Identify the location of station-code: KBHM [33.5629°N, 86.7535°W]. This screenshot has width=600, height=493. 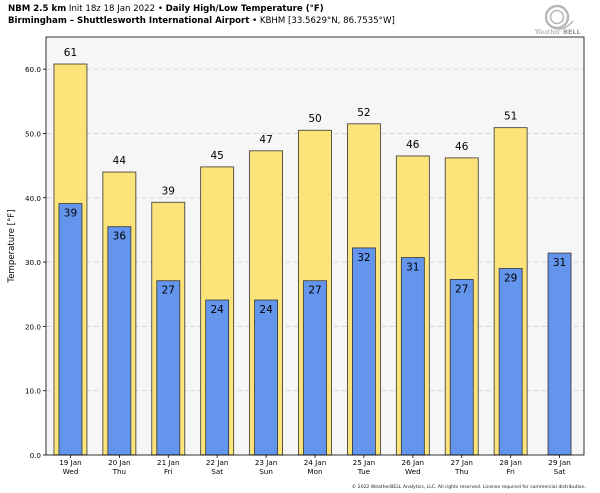
(327, 21).